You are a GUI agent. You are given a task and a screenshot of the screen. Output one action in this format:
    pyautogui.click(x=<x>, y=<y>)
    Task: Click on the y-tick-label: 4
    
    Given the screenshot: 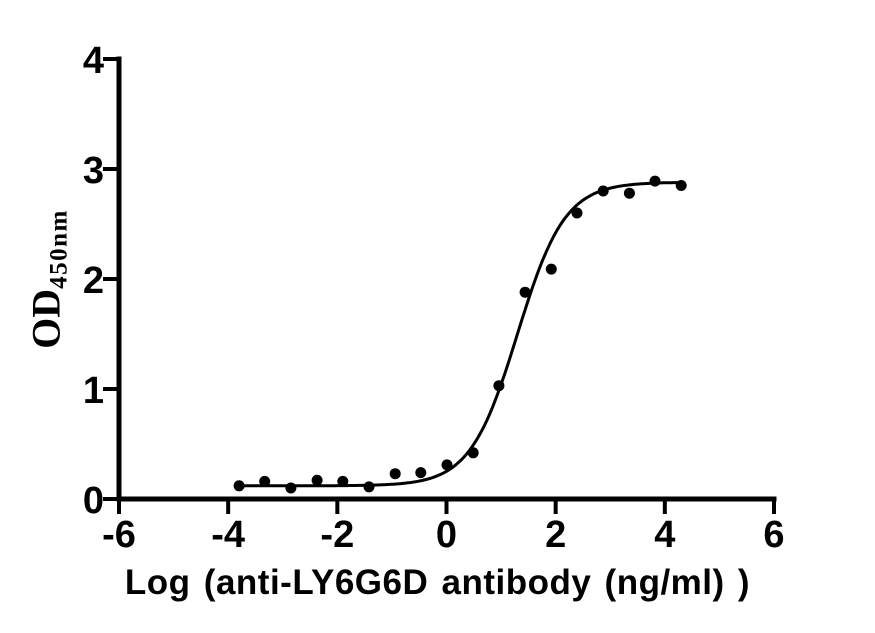 What is the action you would take?
    pyautogui.click(x=93, y=61)
    